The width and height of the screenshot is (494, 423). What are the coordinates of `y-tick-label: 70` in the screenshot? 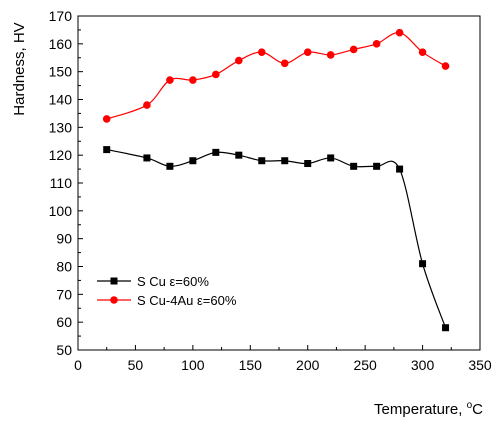 It's located at (64, 294).